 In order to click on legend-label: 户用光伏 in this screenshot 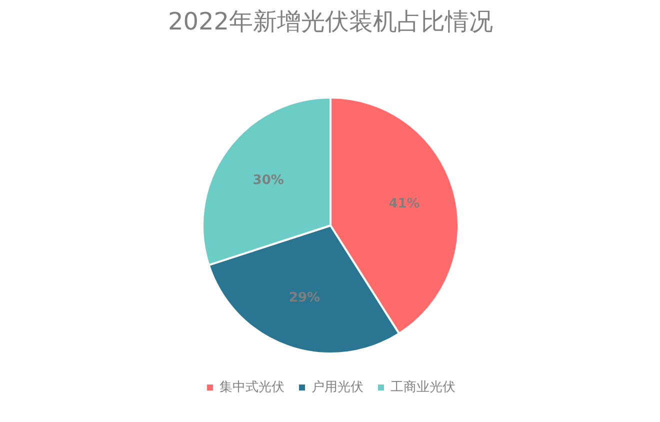, I will do `click(338, 387)`.